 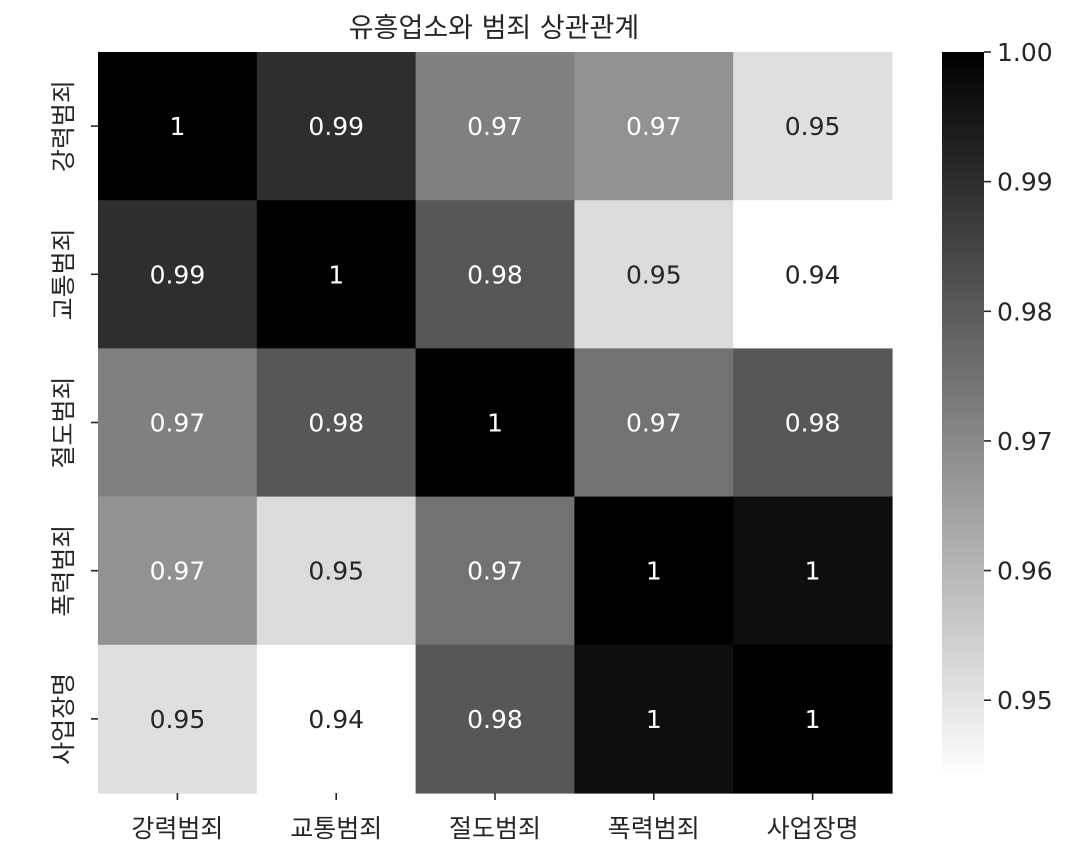 What do you see at coordinates (654, 828) in the screenshot?
I see `x-tick-label: 폭력범죄` at bounding box center [654, 828].